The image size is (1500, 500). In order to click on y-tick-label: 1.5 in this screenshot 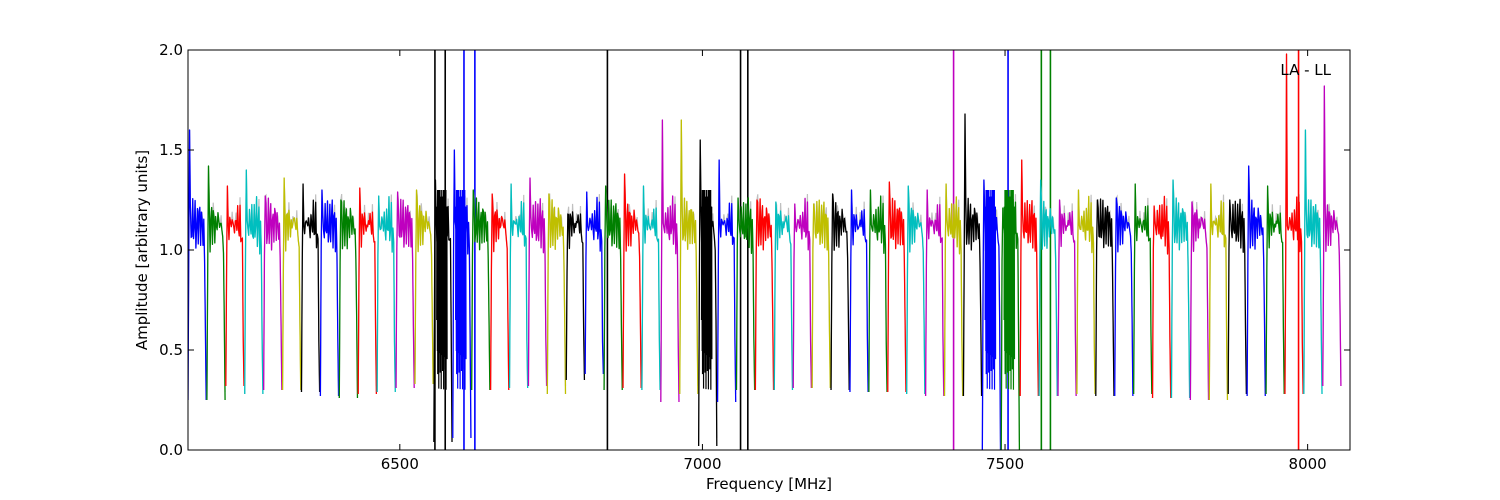, I will do `click(171, 150)`.